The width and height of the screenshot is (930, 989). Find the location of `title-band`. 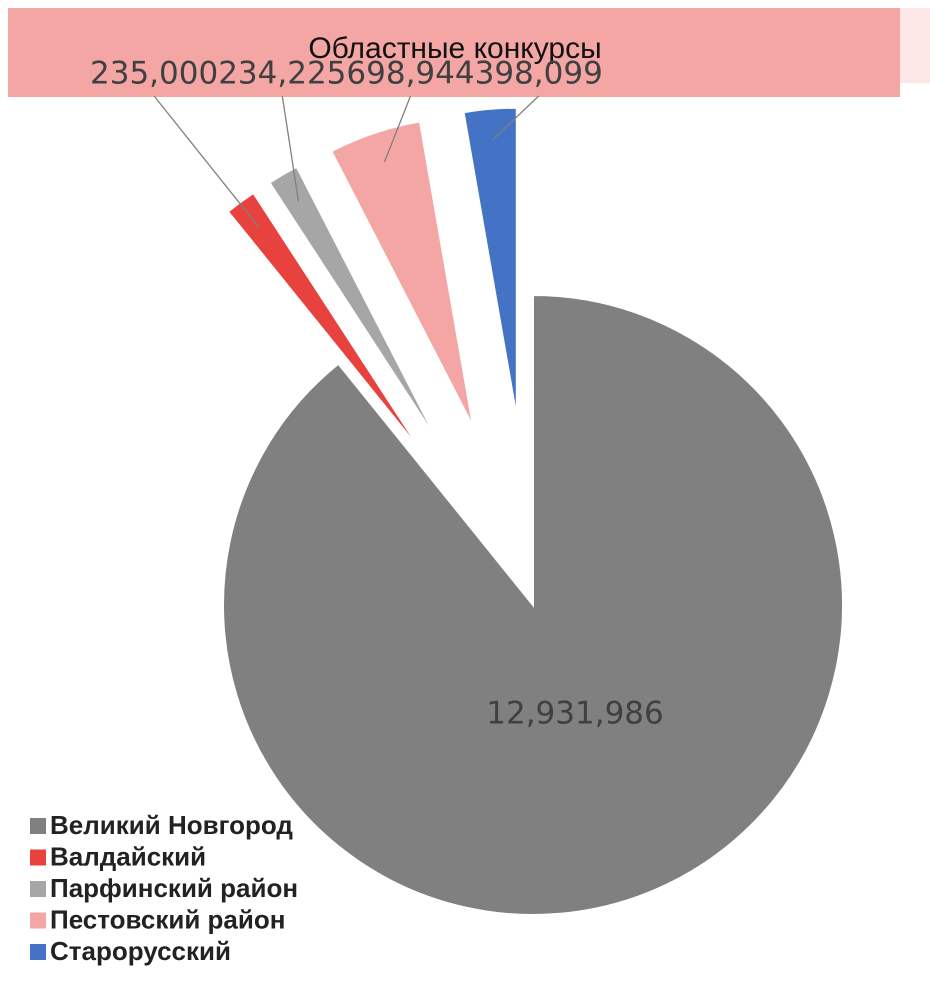

title-band is located at coordinates (454, 52).